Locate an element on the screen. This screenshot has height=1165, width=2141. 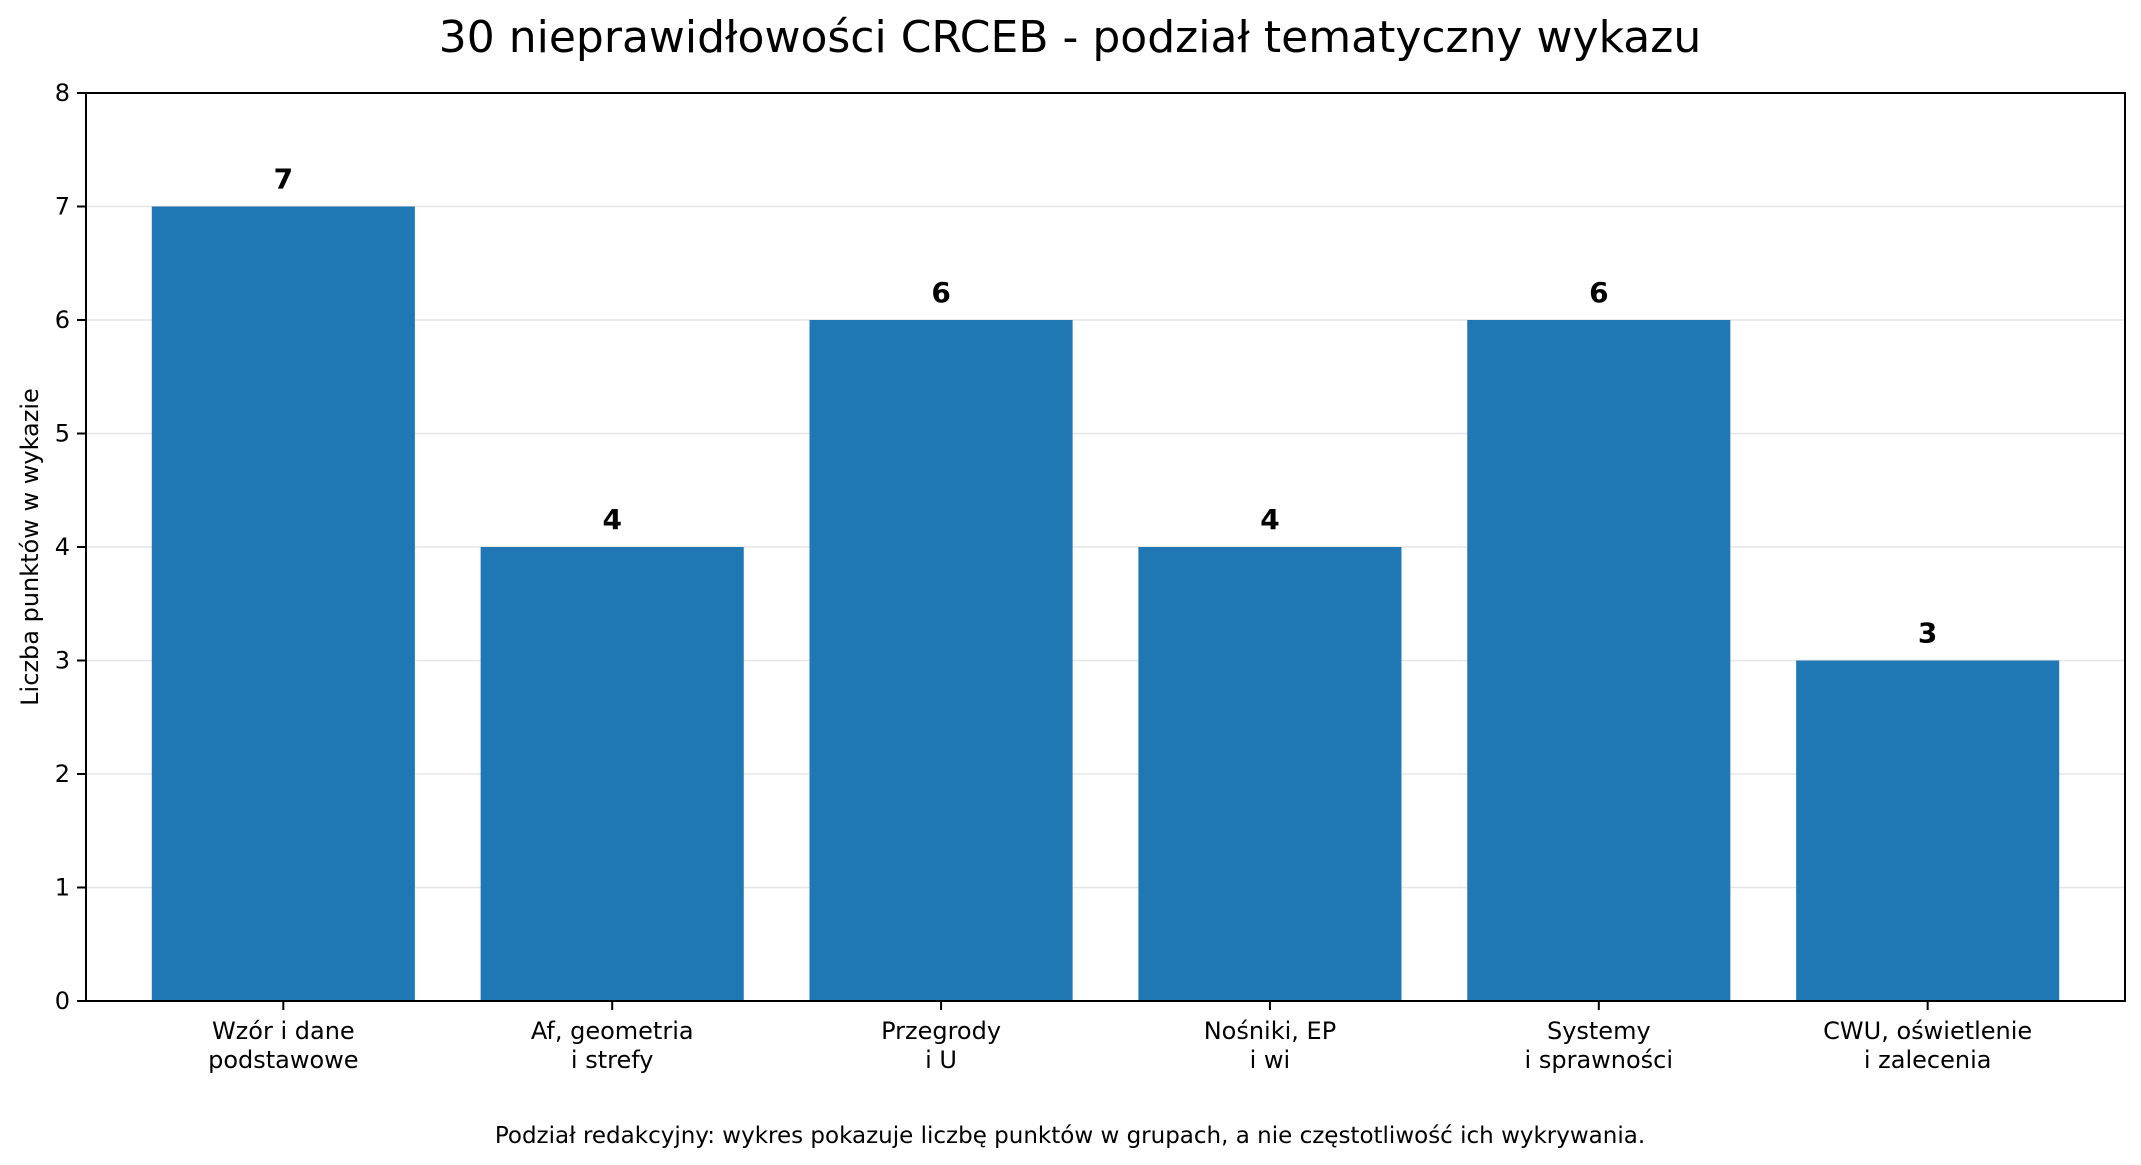
y-tick-label: 8 is located at coordinates (62, 93).